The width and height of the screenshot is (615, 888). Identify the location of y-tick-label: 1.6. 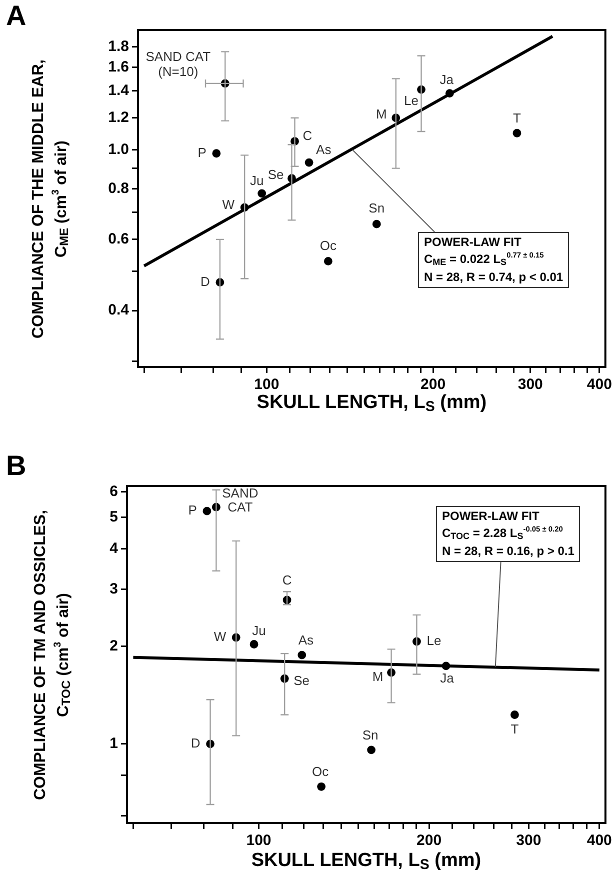
(118, 67).